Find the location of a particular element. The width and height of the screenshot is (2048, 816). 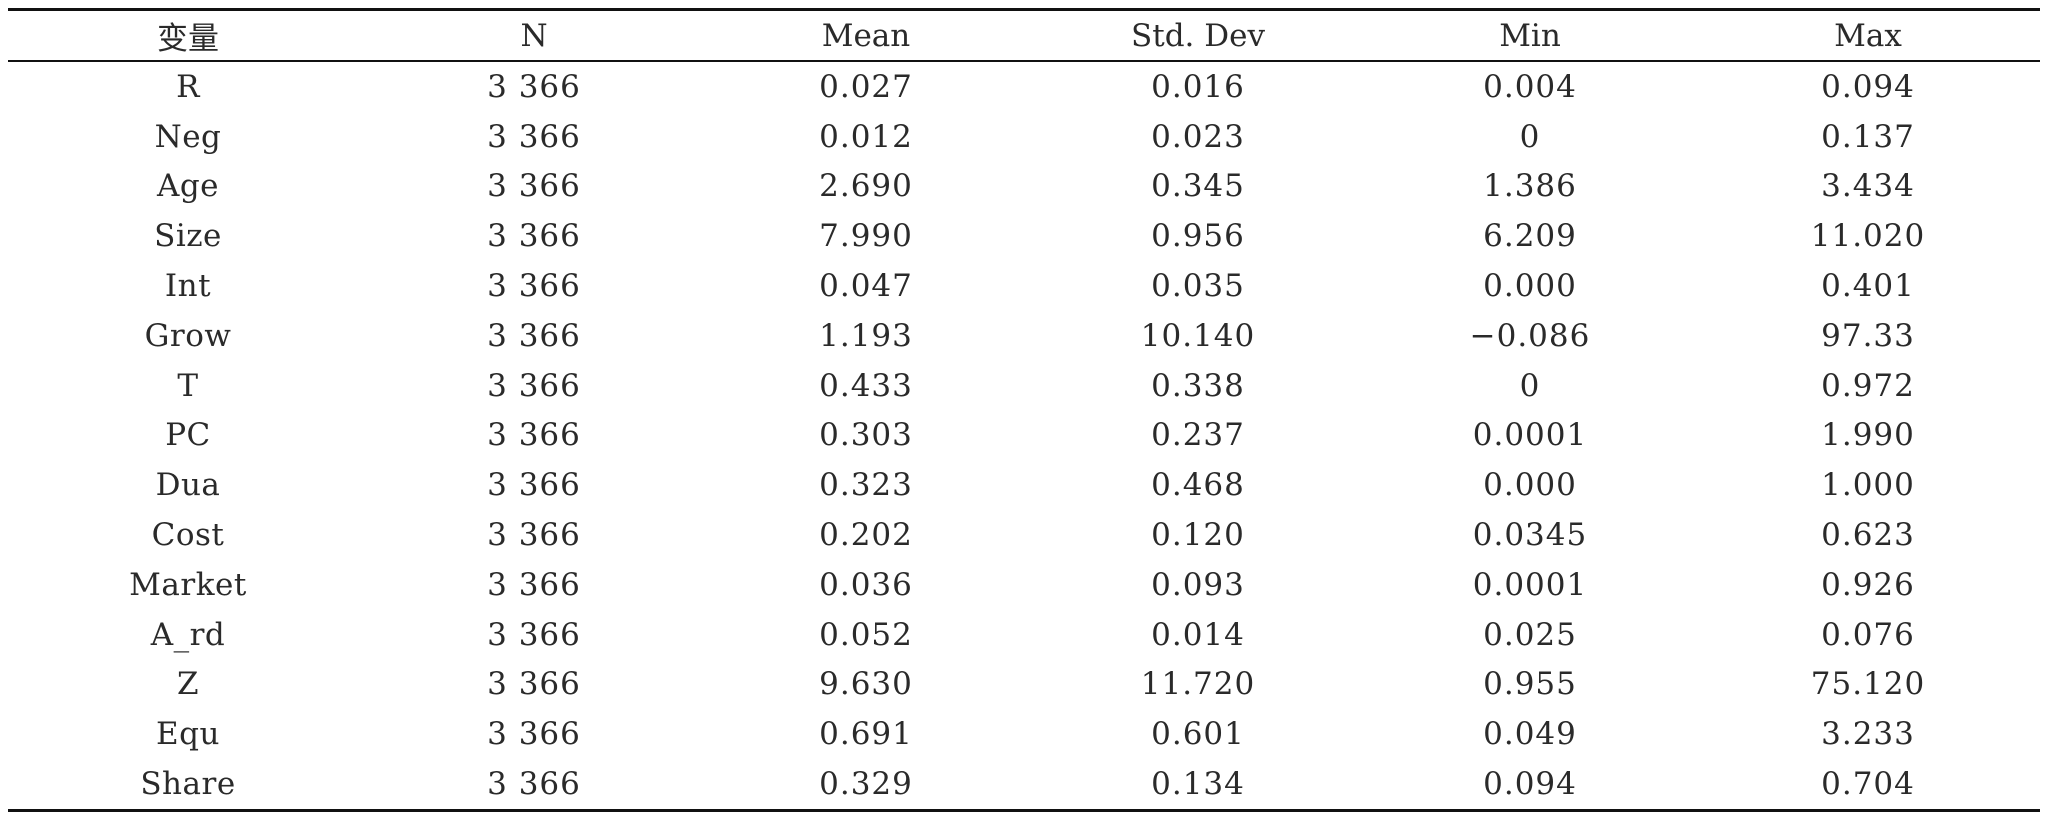

cell-variable: T is located at coordinates (188, 385).